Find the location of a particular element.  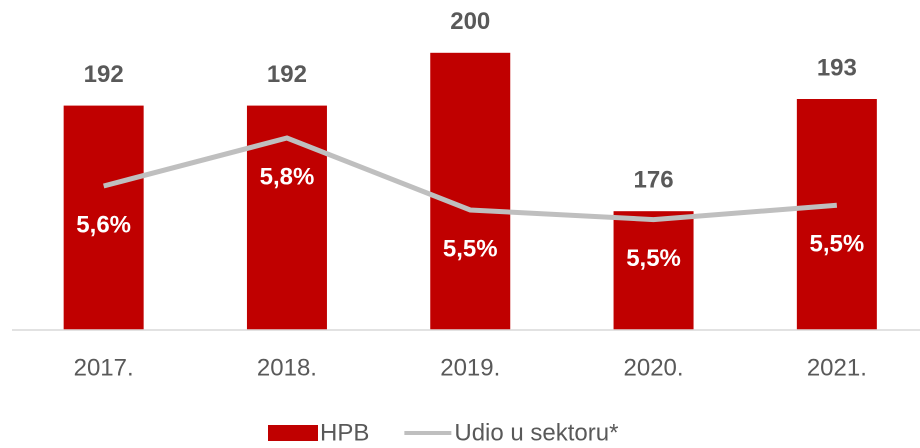

legend-swatch is located at coordinates (293, 433).